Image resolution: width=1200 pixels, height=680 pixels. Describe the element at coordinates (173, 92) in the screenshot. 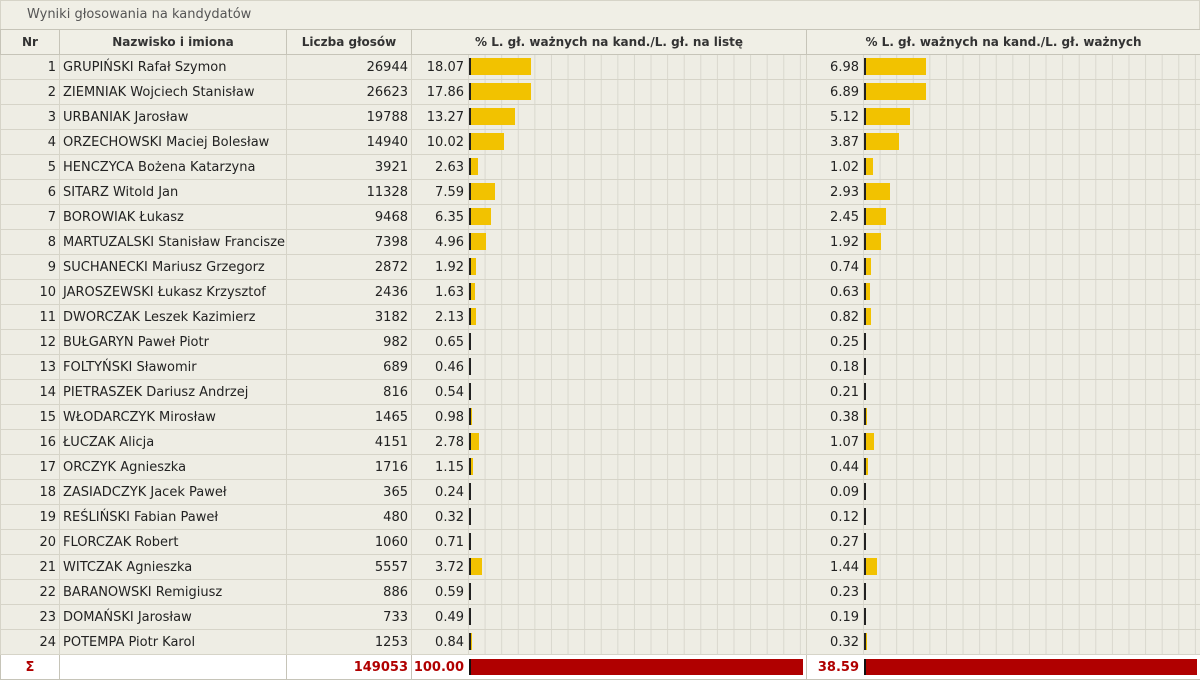

I see `row-candidate-name: ZIEMNIAK Wojciech Stanisław` at that location.